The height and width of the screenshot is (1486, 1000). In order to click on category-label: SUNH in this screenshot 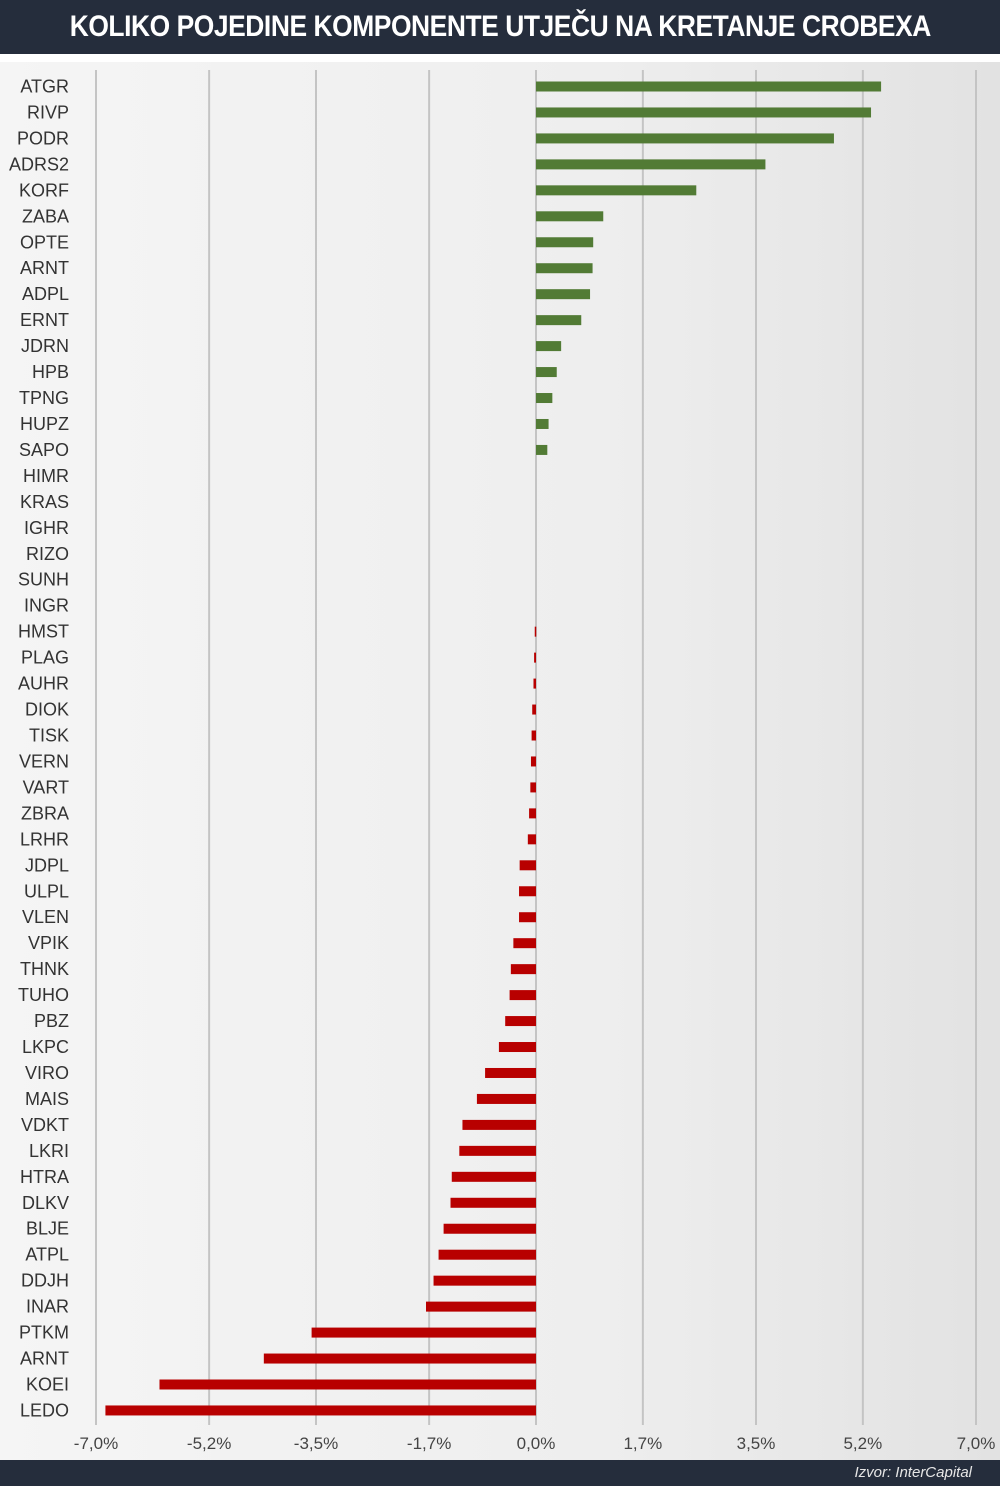, I will do `click(43, 580)`.